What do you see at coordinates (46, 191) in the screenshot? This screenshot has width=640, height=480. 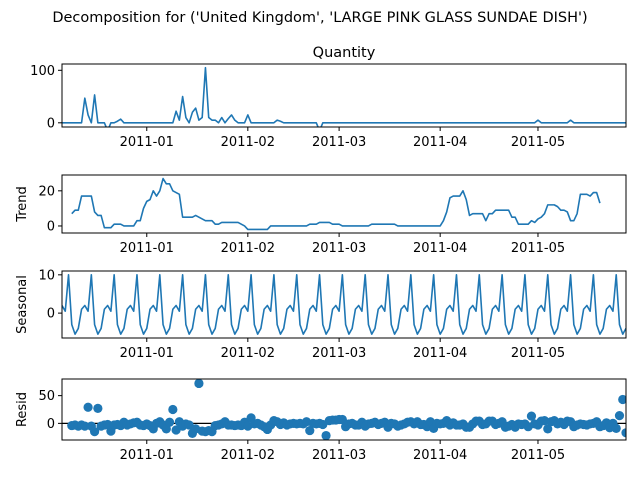 I see `y-tick-label: 20` at bounding box center [46, 191].